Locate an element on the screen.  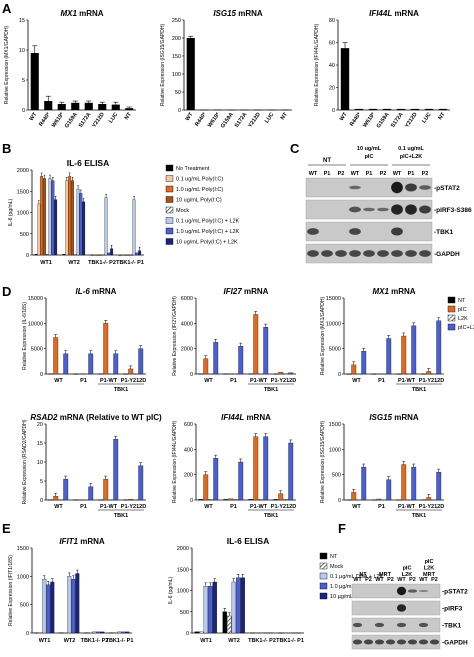
y-tick-label: 500 is located at coordinates (24, 606).